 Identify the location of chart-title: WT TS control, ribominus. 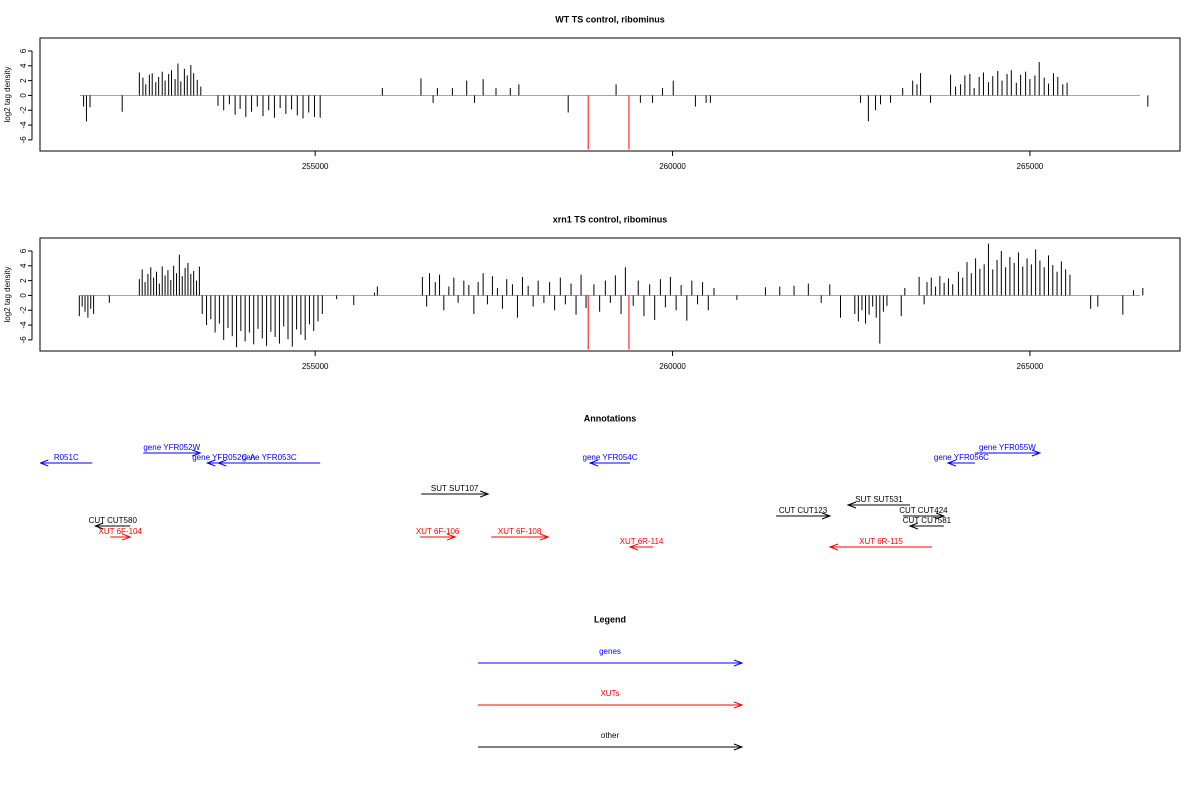
(610, 19).